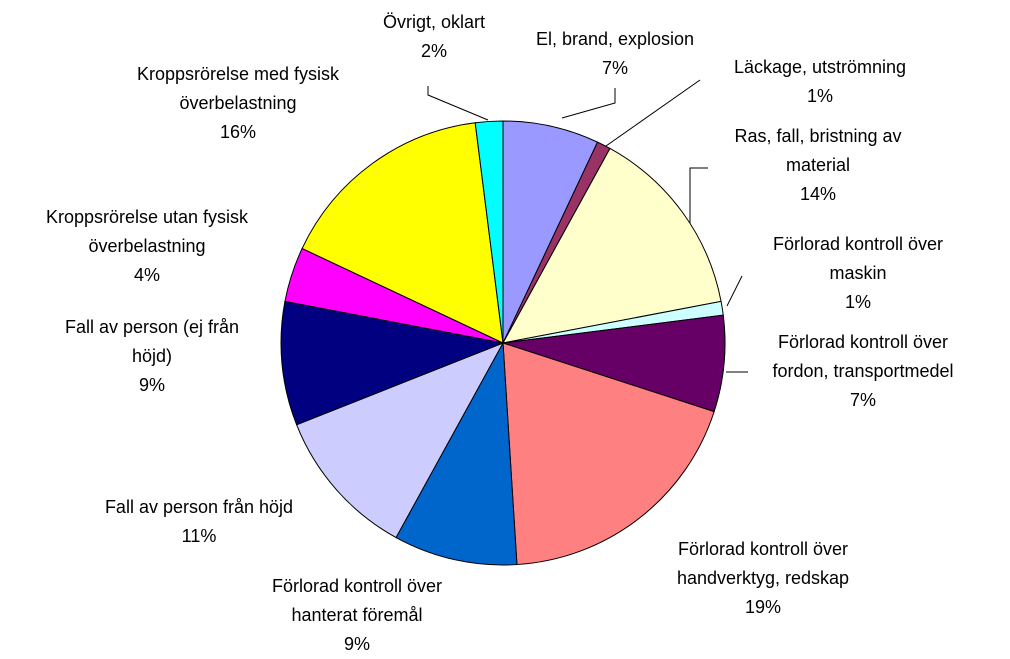  What do you see at coordinates (357, 600) in the screenshot?
I see `category-label: Förlorad kontroll över hanterat föremål` at bounding box center [357, 600].